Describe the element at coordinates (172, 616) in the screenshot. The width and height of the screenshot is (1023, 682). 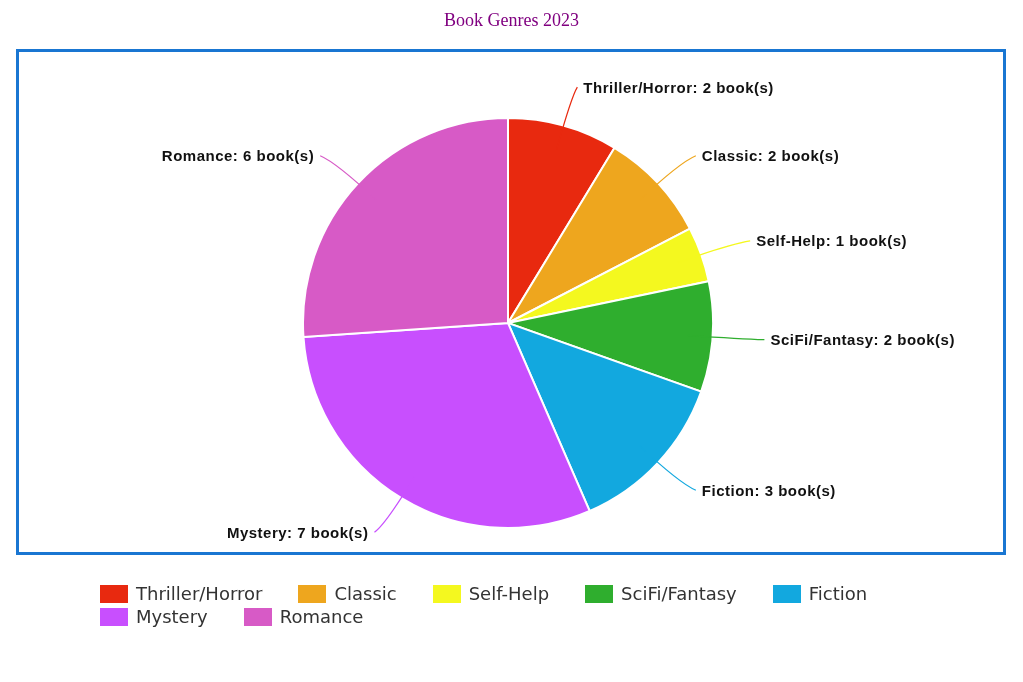
I see `legend-label: Mystery` at that location.